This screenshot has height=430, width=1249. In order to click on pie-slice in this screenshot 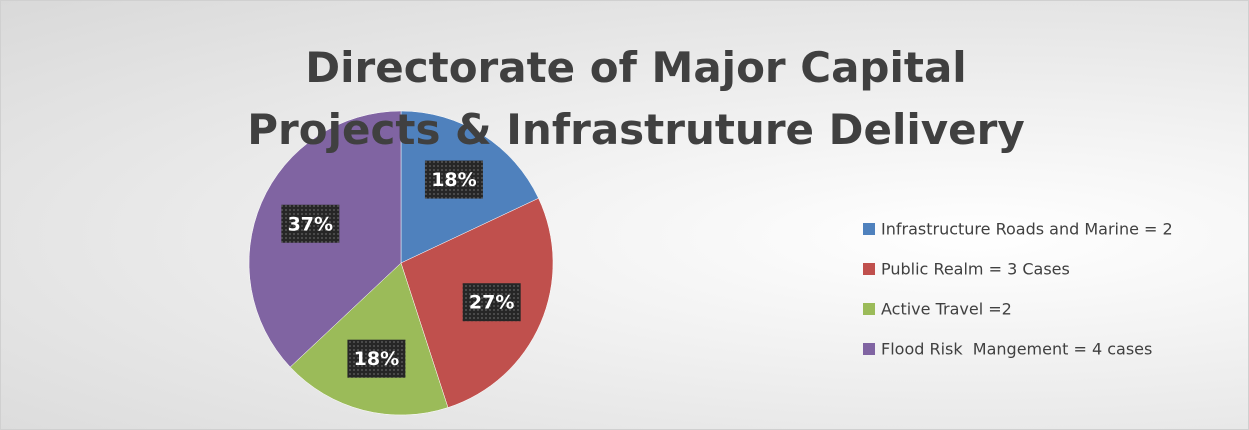, I will do `click(369, 339)`.